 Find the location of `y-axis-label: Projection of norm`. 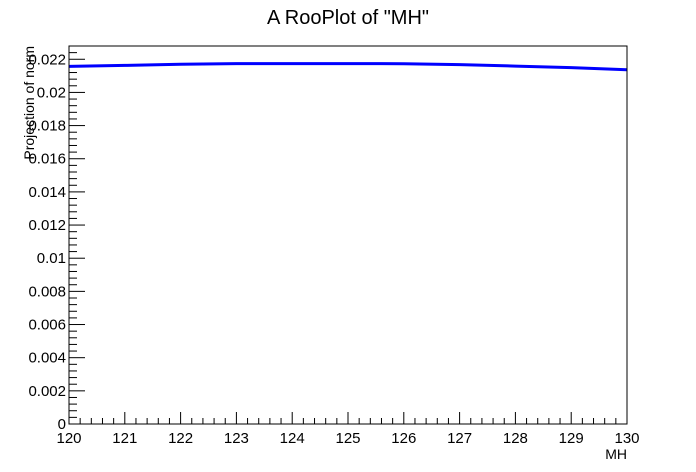

y-axis-label: Projection of norm is located at coordinates (29, 103).